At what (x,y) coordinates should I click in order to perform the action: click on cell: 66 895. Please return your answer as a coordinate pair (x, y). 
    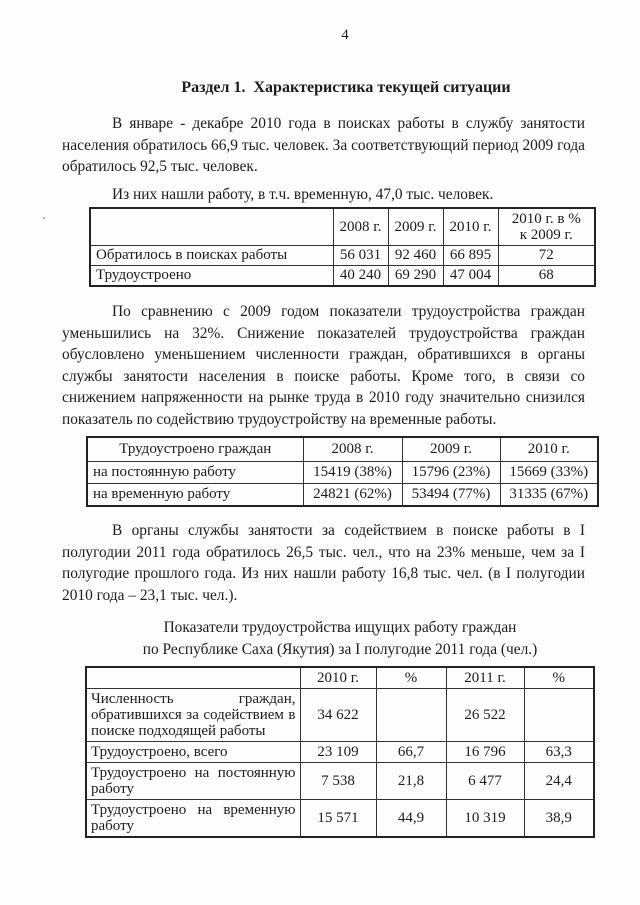
    Looking at the image, I should click on (470, 255).